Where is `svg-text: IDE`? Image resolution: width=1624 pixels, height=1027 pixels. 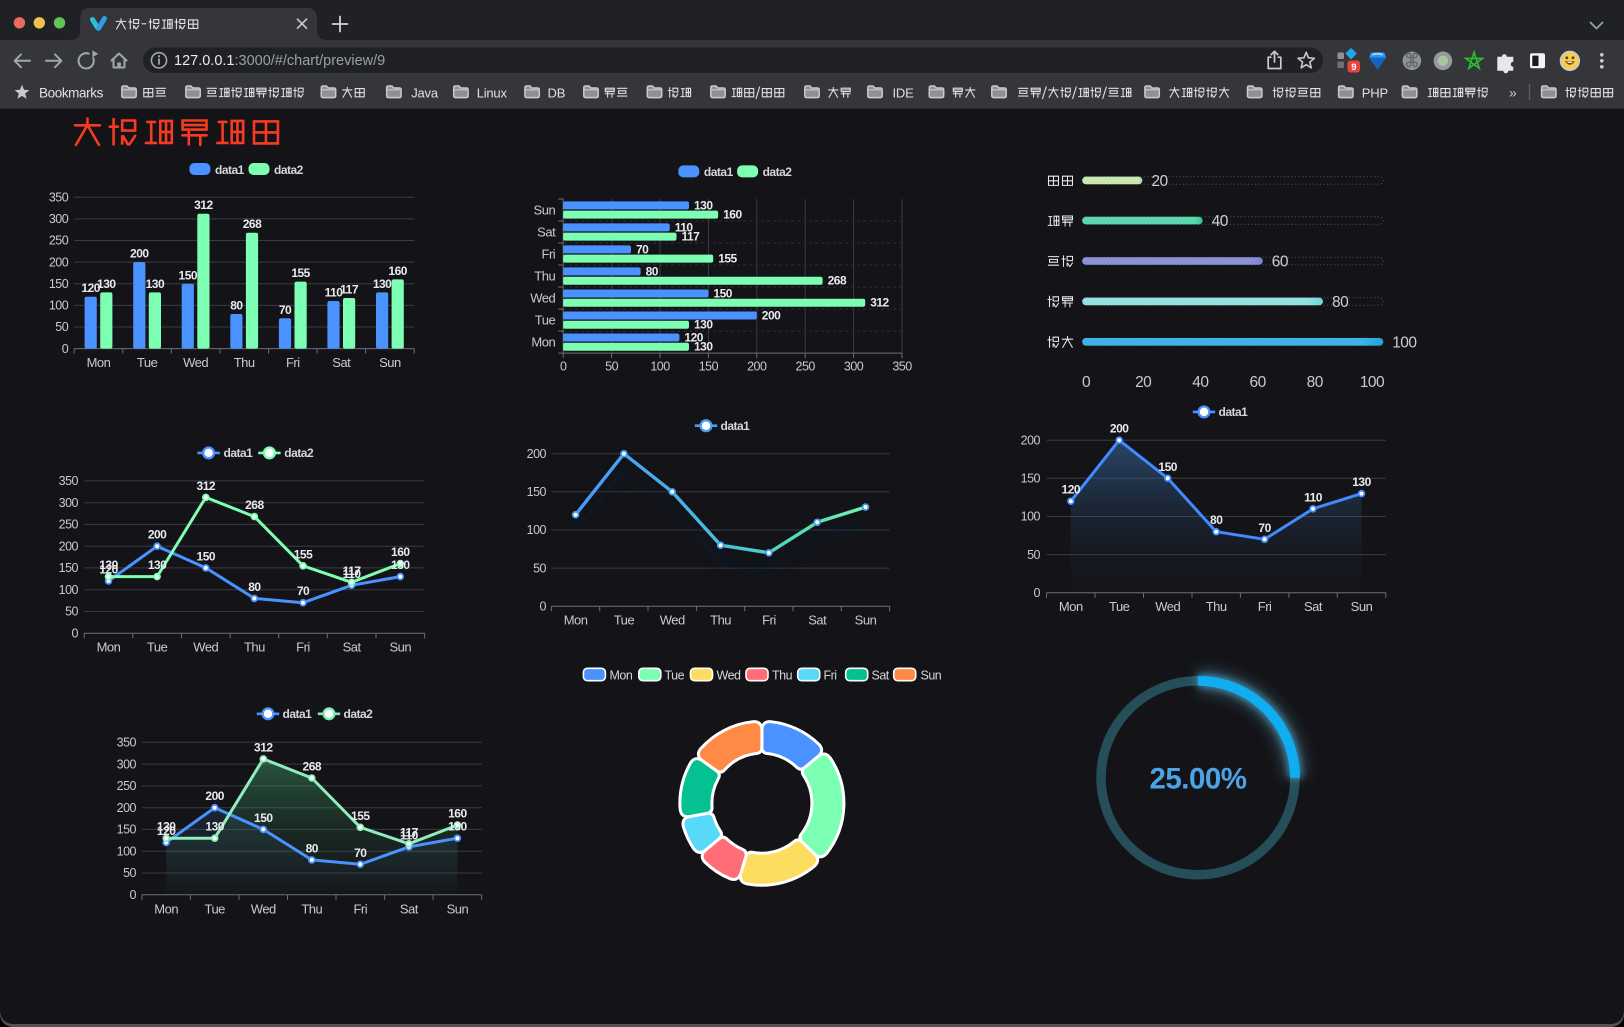
svg-text: IDE is located at coordinates (904, 92).